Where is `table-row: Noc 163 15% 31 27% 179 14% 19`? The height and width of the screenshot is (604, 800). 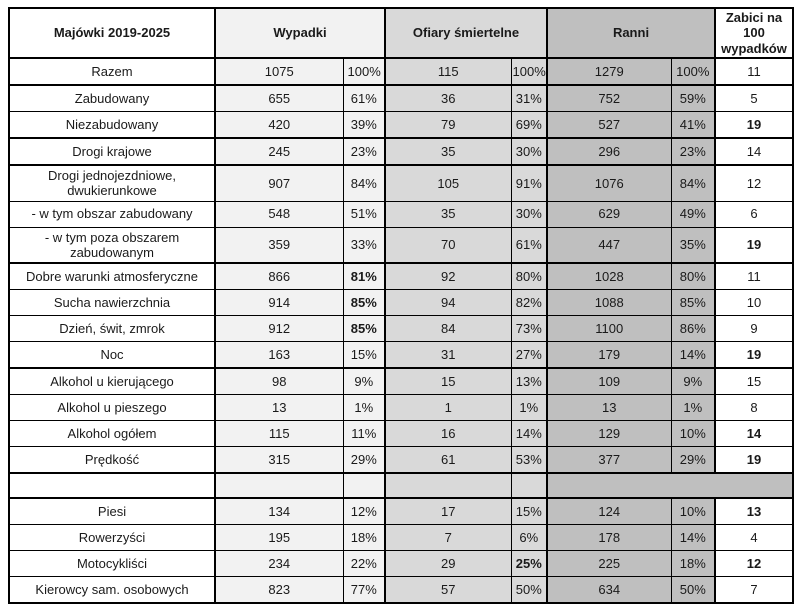 table-row: Noc 163 15% 31 27% 179 14% 19 is located at coordinates (401, 355).